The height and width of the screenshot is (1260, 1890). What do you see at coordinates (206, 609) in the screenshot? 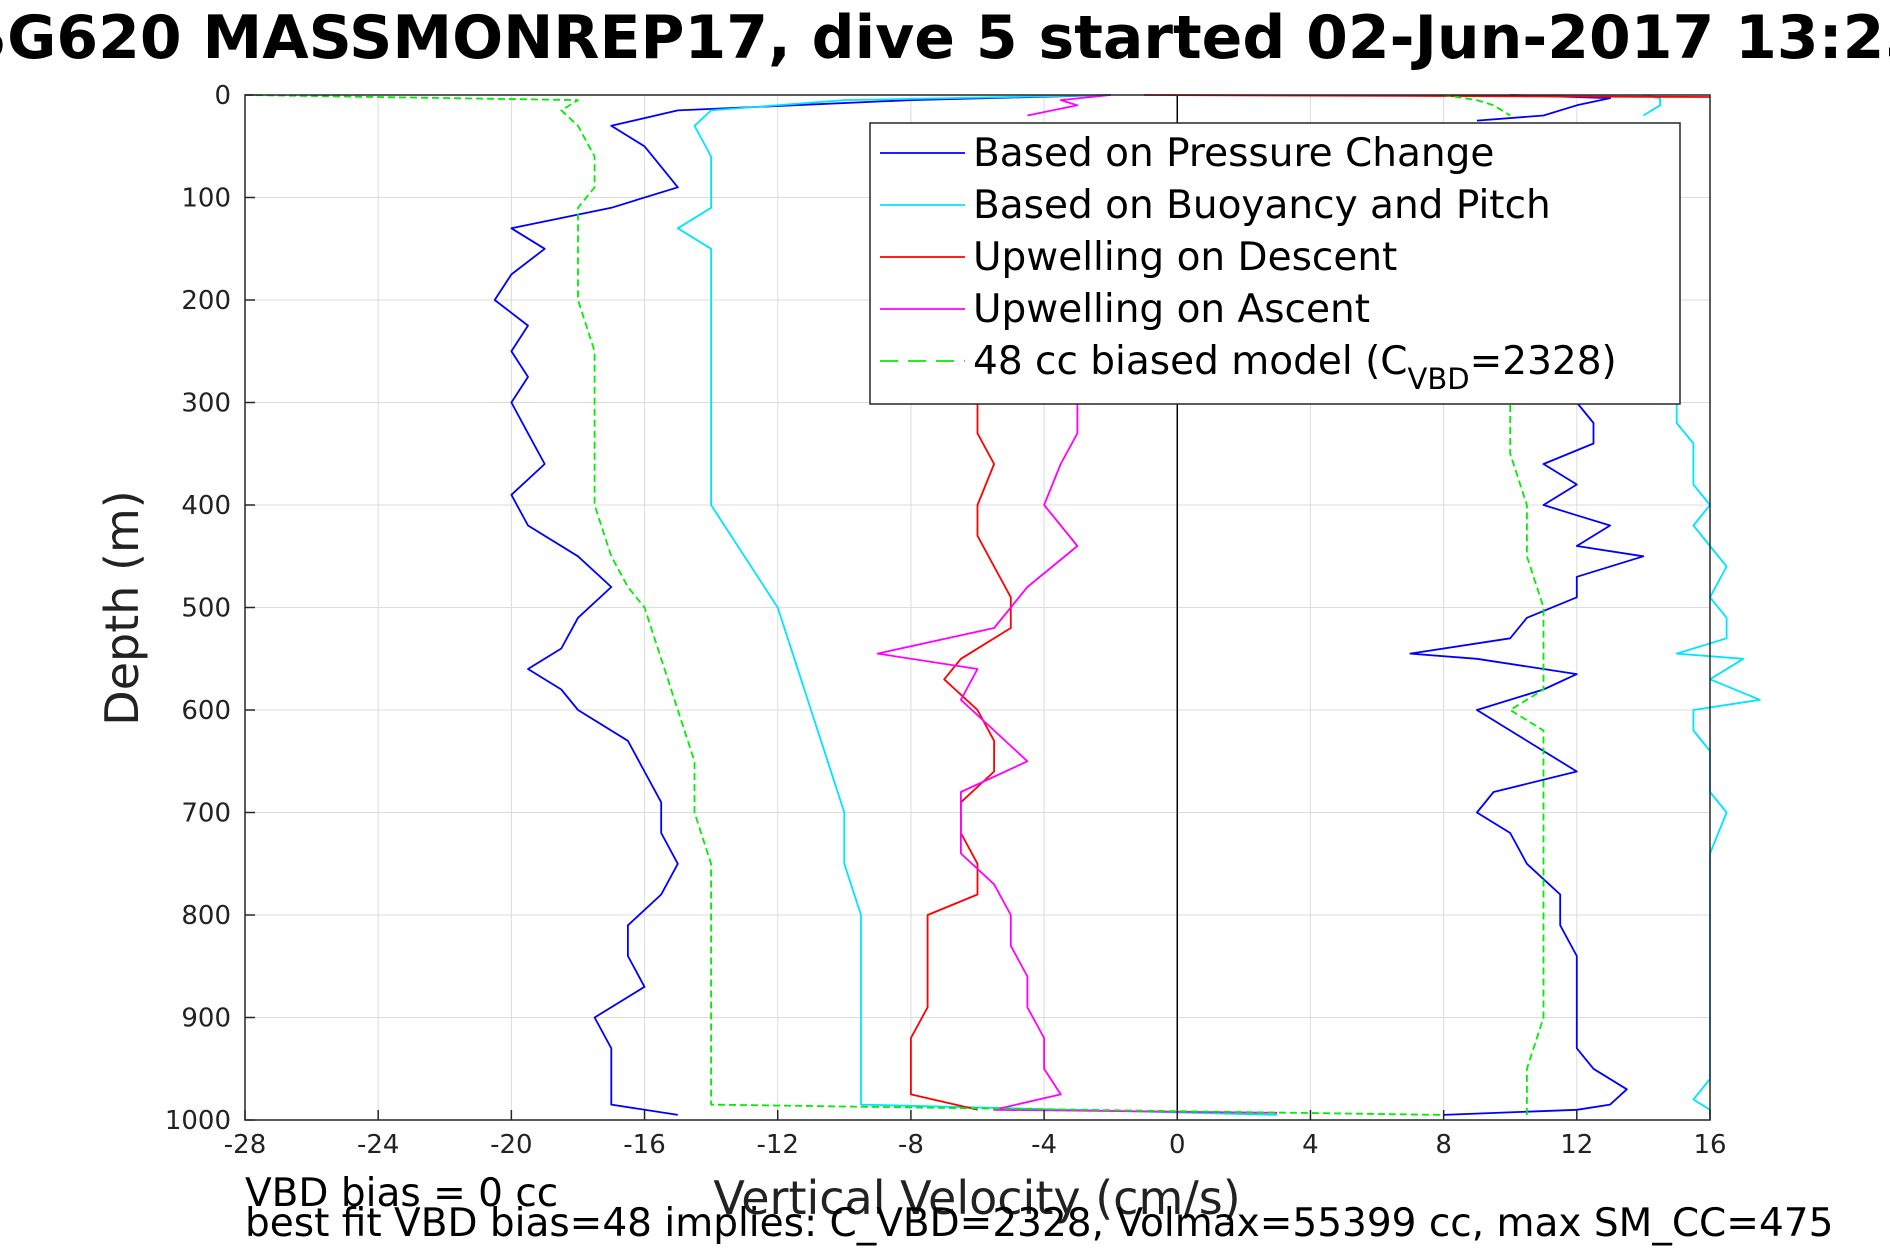
I see `y-tick-label: 500` at bounding box center [206, 609].